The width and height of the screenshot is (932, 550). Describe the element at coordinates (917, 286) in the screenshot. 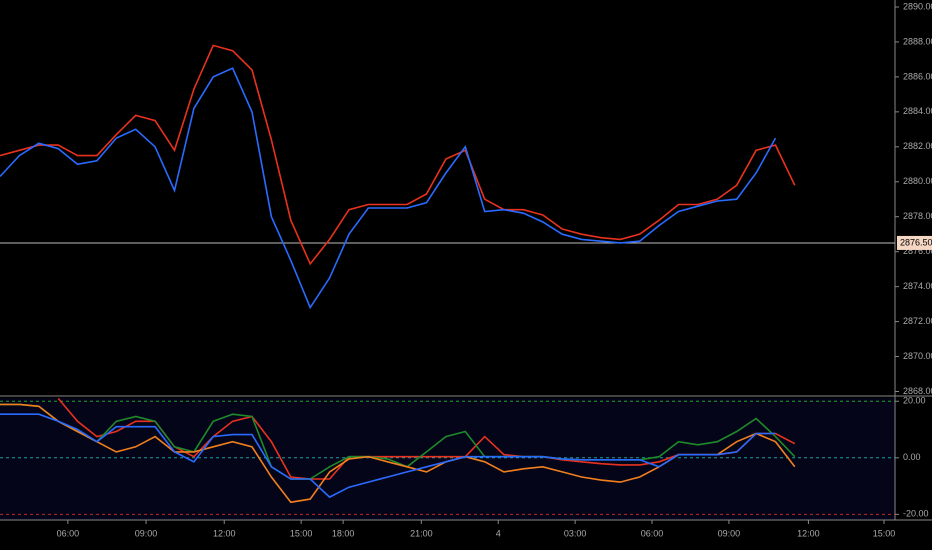

I see `y-tick-label: 2874.00` at that location.